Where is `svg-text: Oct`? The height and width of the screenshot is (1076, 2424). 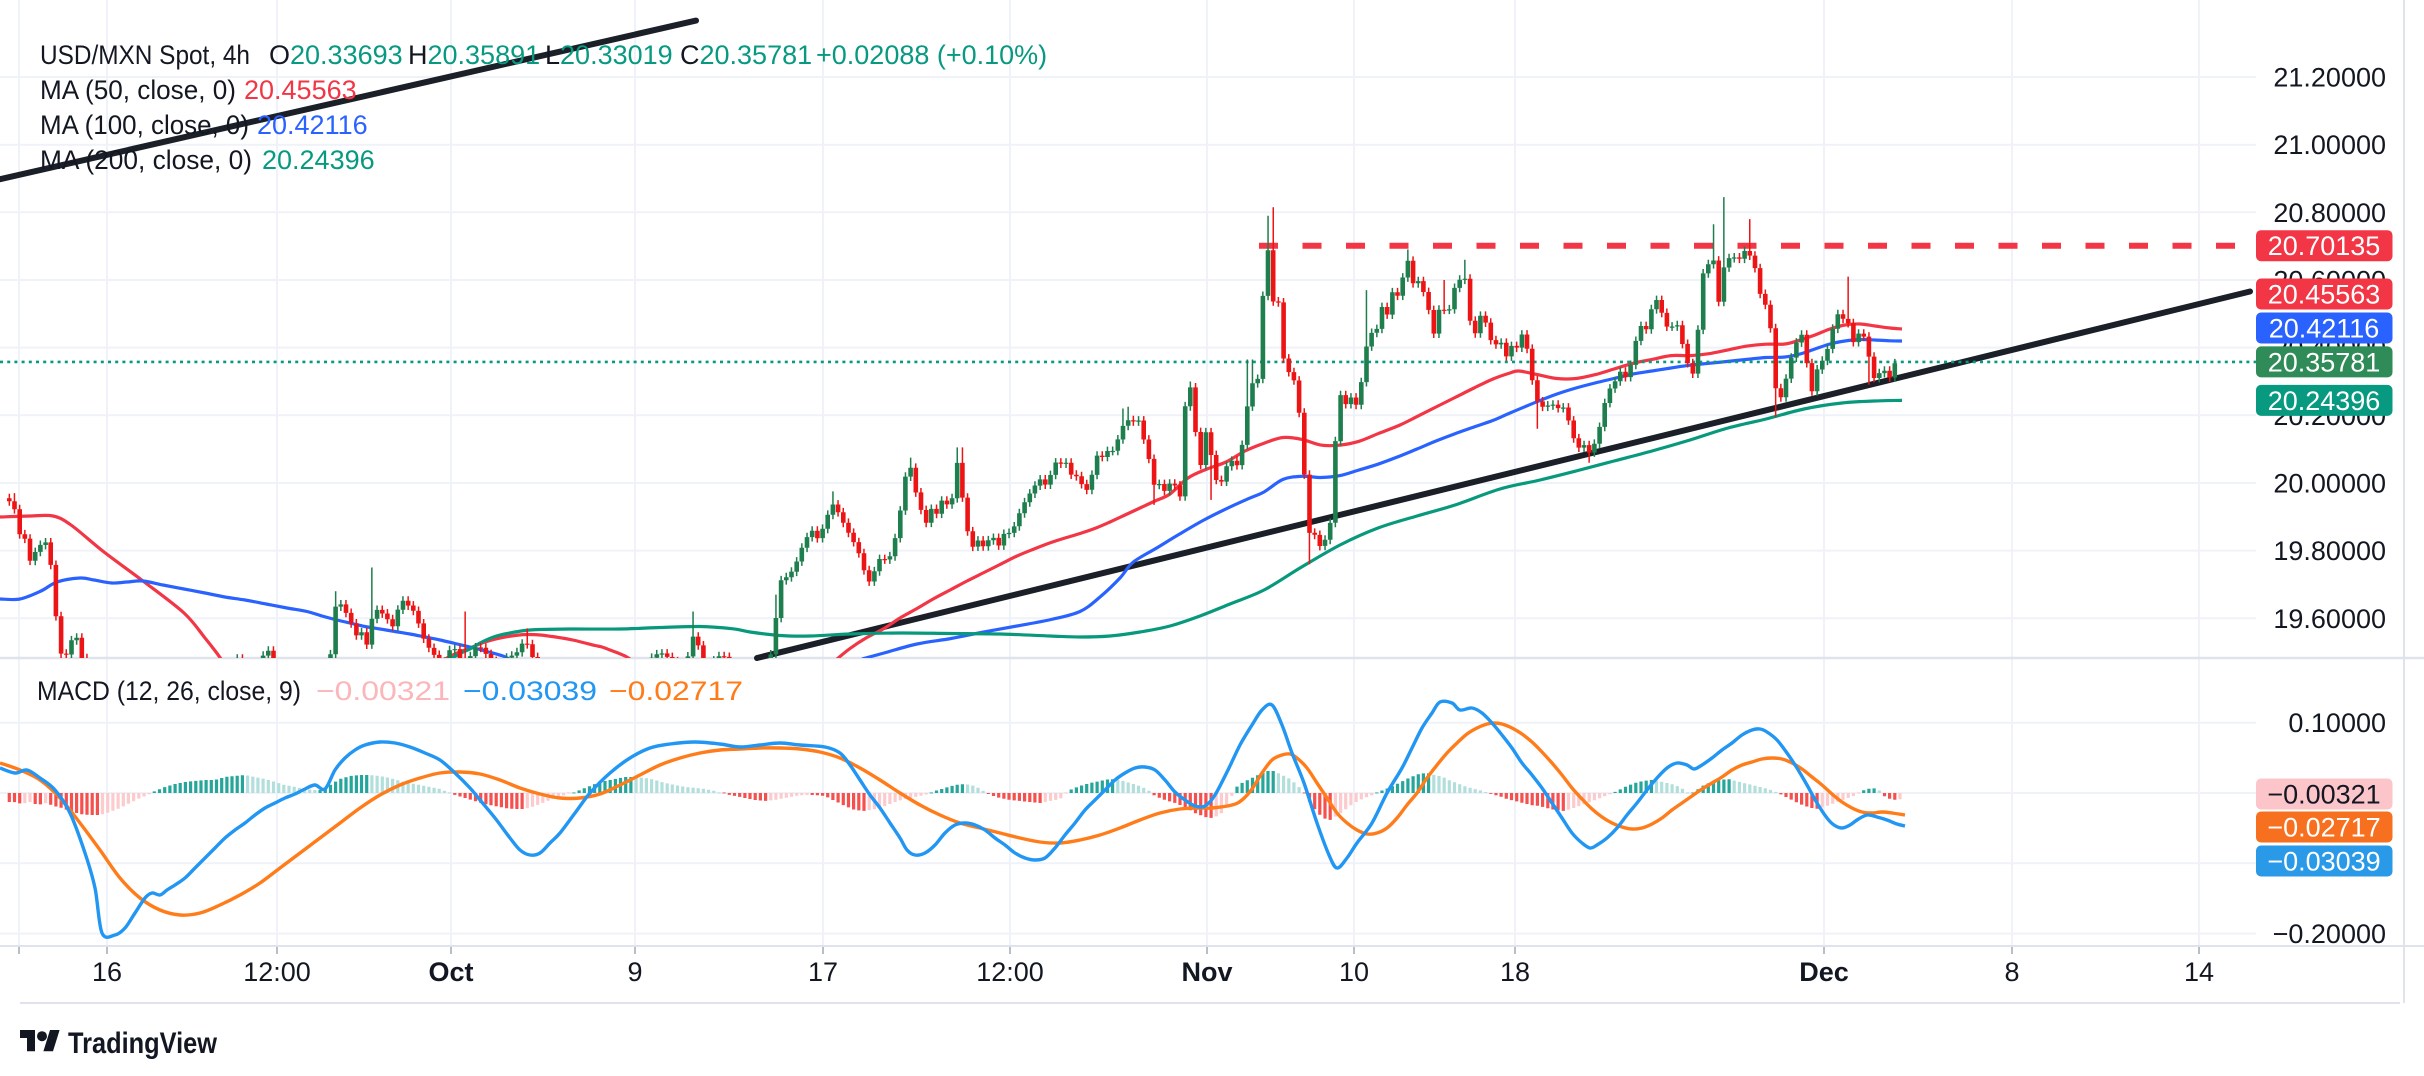 svg-text: Oct is located at coordinates (450, 972).